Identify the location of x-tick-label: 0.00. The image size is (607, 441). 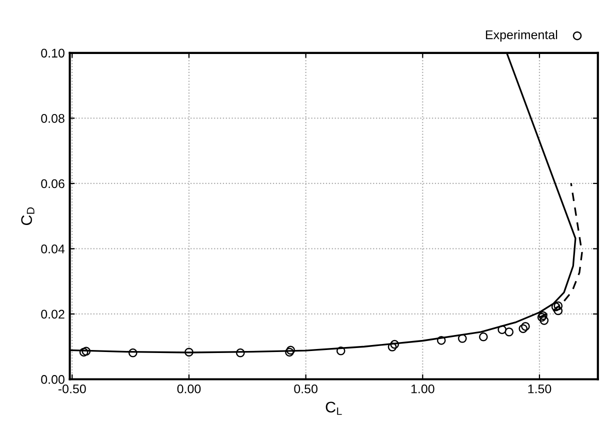
(189, 389).